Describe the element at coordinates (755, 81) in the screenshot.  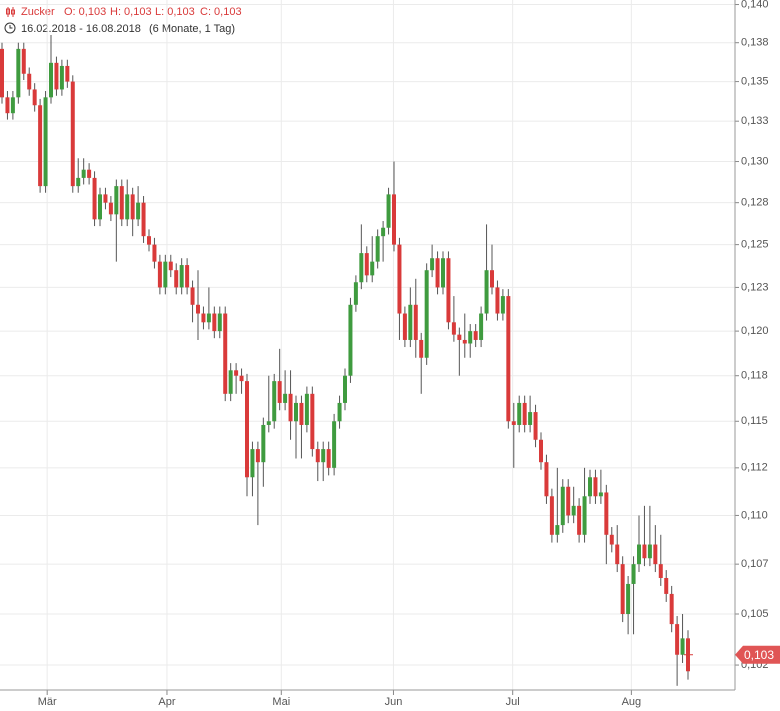
I see `y-tick-label: 0,135` at that location.